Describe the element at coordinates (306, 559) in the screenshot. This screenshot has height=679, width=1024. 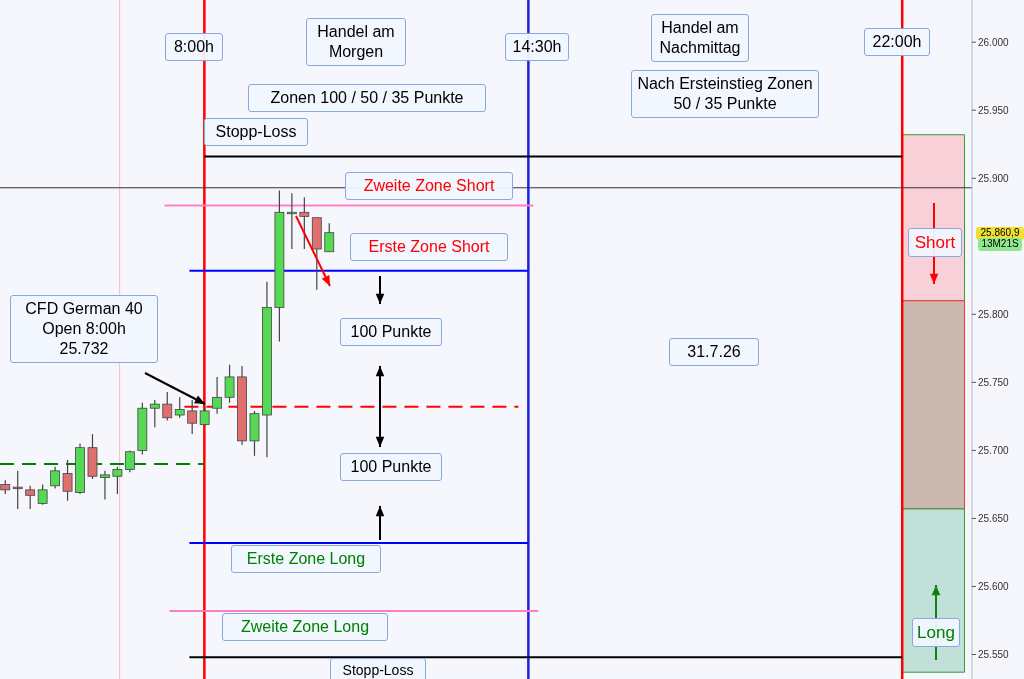
I see `ref-line-label: Erste Zone Long` at that location.